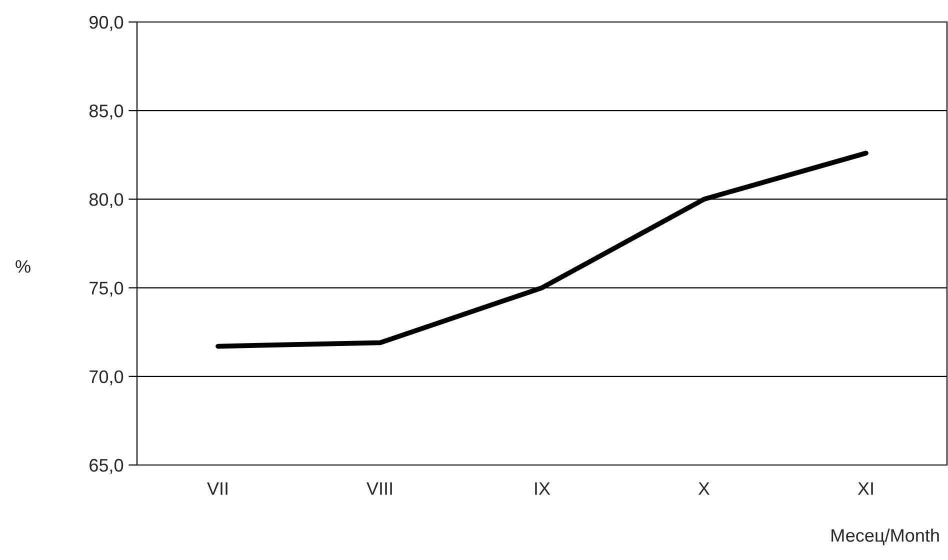 The image size is (948, 560). What do you see at coordinates (865, 488) in the screenshot?
I see `x-tick-label: XI` at bounding box center [865, 488].